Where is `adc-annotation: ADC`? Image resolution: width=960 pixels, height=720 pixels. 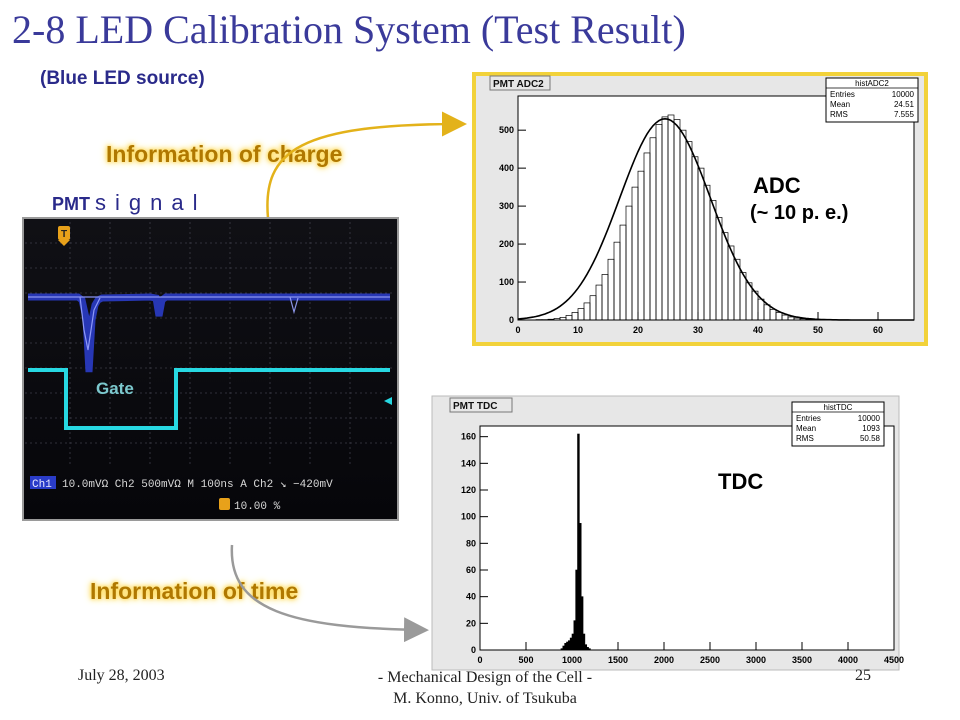 adc-annotation: ADC is located at coordinates (777, 185).